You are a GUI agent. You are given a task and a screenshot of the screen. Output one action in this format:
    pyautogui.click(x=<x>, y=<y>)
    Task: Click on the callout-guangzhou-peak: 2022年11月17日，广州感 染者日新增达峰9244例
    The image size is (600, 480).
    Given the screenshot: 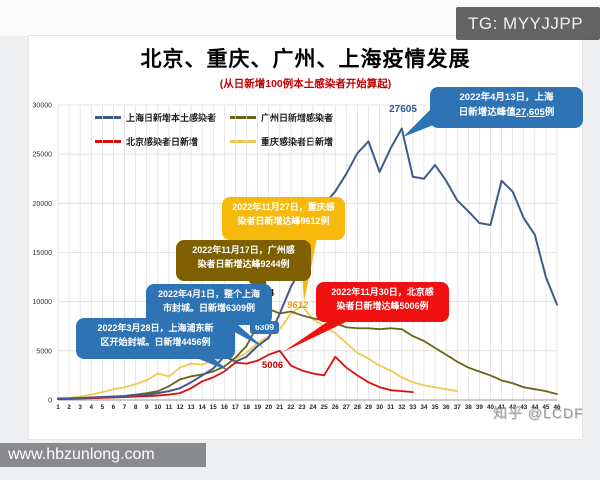 What is the action you would take?
    pyautogui.click(x=243, y=260)
    